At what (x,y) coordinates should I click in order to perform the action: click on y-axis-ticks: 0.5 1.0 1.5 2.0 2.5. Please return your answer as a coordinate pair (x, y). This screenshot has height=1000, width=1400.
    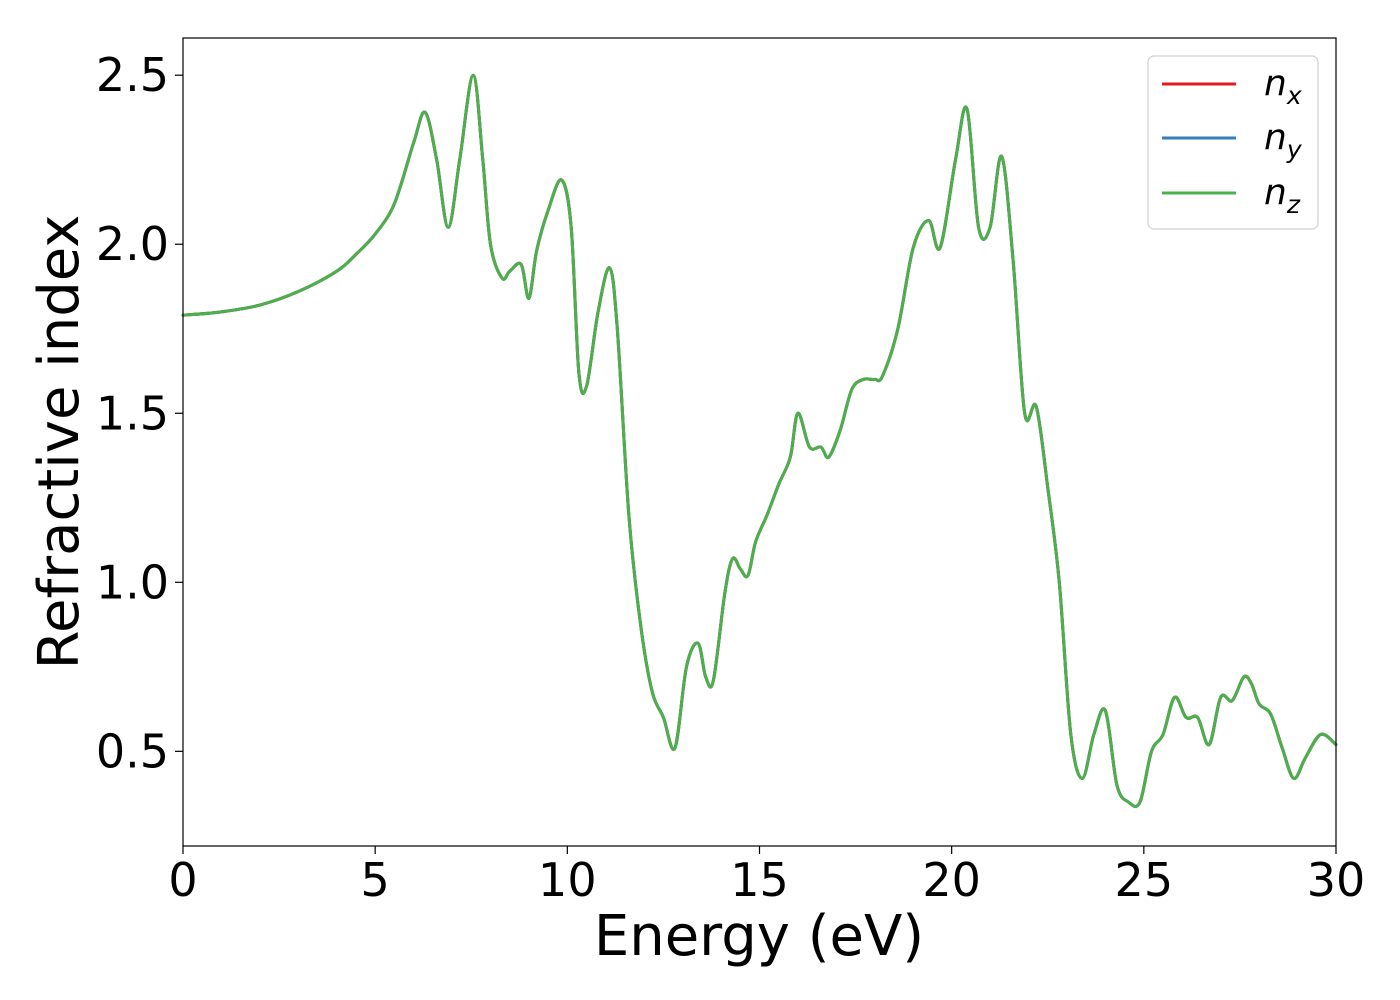
    Looking at the image, I should click on (139, 413).